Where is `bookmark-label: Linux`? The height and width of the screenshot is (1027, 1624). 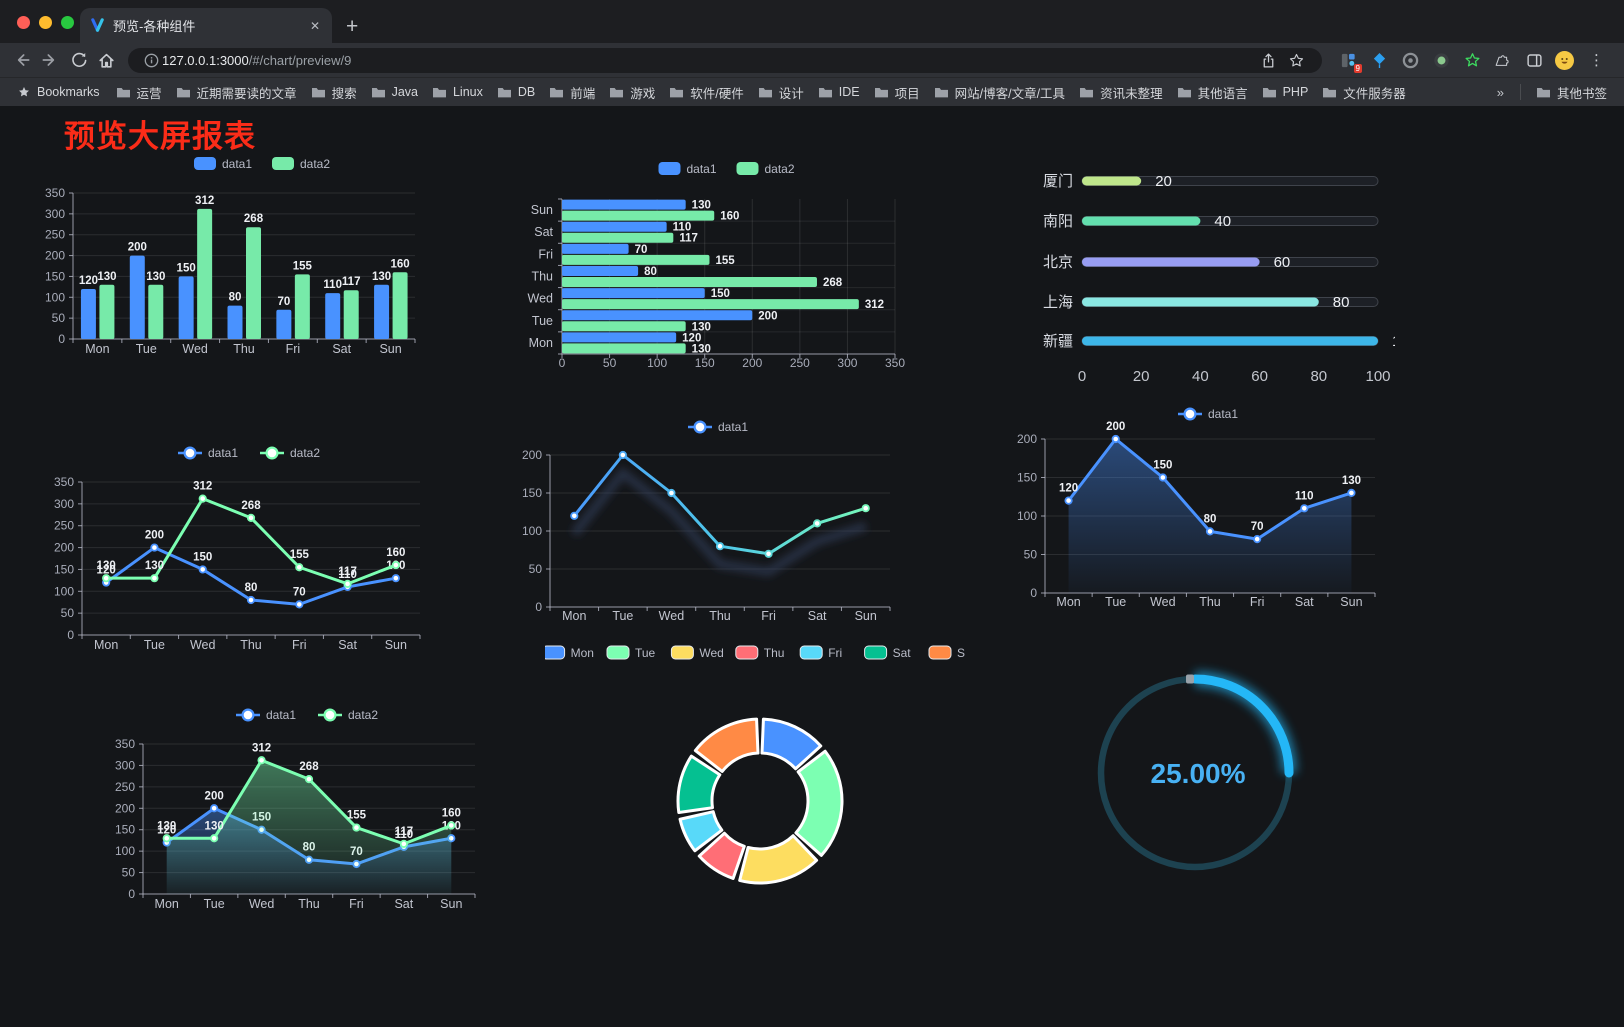
bookmark-label: Linux is located at coordinates (467, 92).